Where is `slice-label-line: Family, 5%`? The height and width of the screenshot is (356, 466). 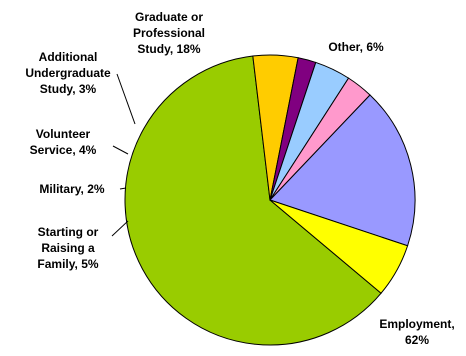 slice-label-line: Family, 5% is located at coordinates (67, 264).